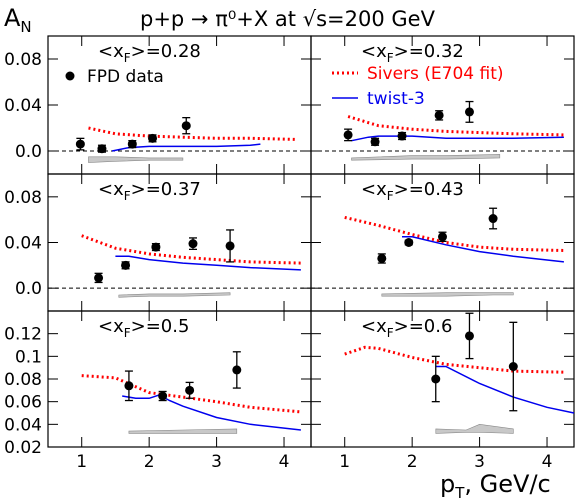 This screenshot has width=578, height=500. I want to click on panel-xf-label-value: >=0.6, so click(423, 326).